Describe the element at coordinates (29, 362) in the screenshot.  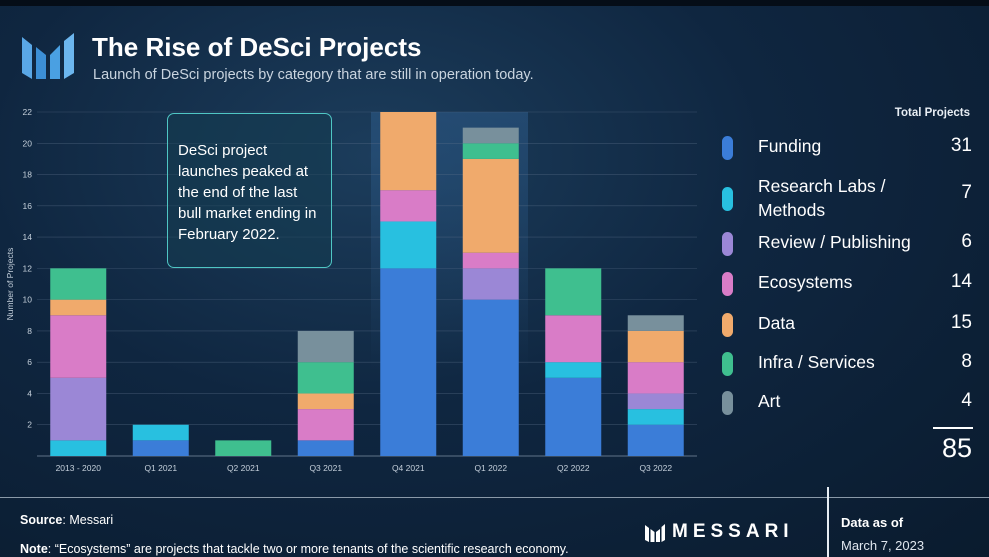
I see `y-tick-label: 6` at that location.